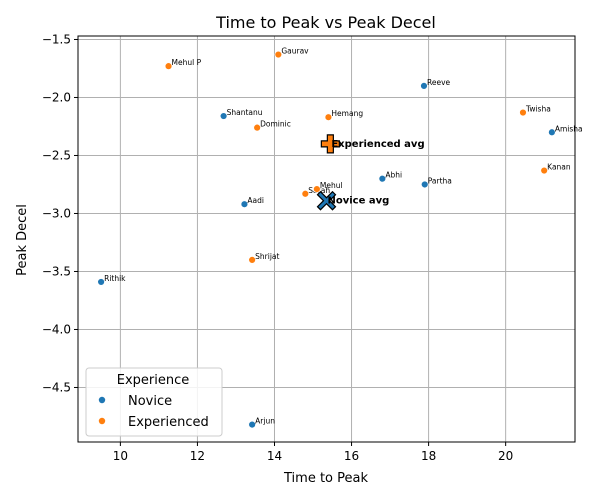 Image resolution: width=600 pixels, height=500 pixels. What do you see at coordinates (101, 282) in the screenshot?
I see `point-rithik` at bounding box center [101, 282].